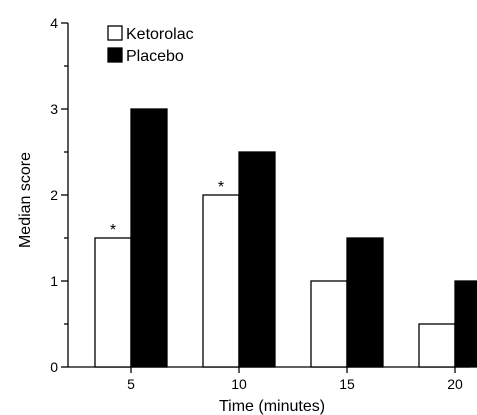 Image resolution: width=477 pixels, height=415 pixels. What do you see at coordinates (455, 384) in the screenshot?
I see `x-tick-label: 20` at bounding box center [455, 384].